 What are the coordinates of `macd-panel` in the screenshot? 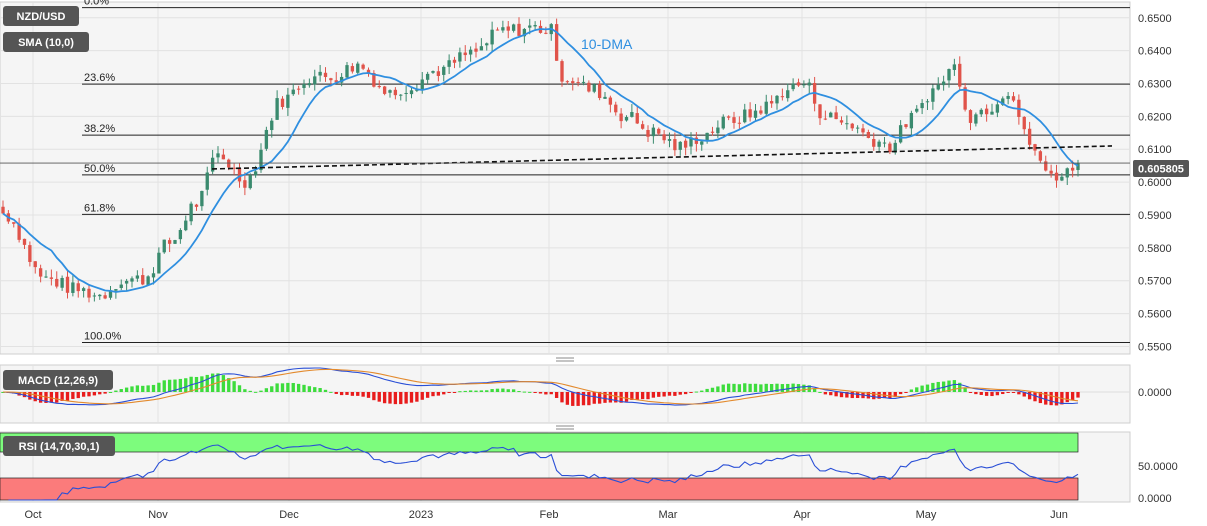 It's located at (565, 394).